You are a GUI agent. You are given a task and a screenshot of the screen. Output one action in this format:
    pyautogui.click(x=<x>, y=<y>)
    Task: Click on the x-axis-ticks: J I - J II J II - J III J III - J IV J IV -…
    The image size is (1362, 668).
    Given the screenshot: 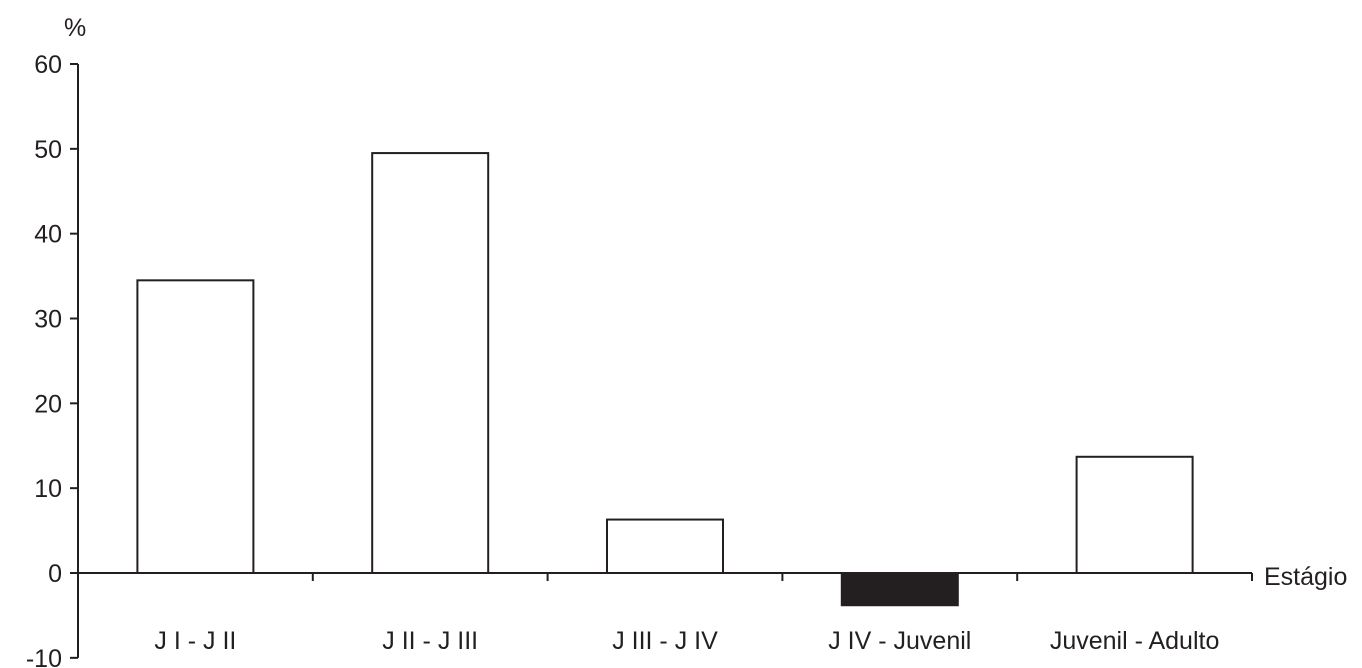 What is the action you would take?
    pyautogui.click(x=703, y=614)
    